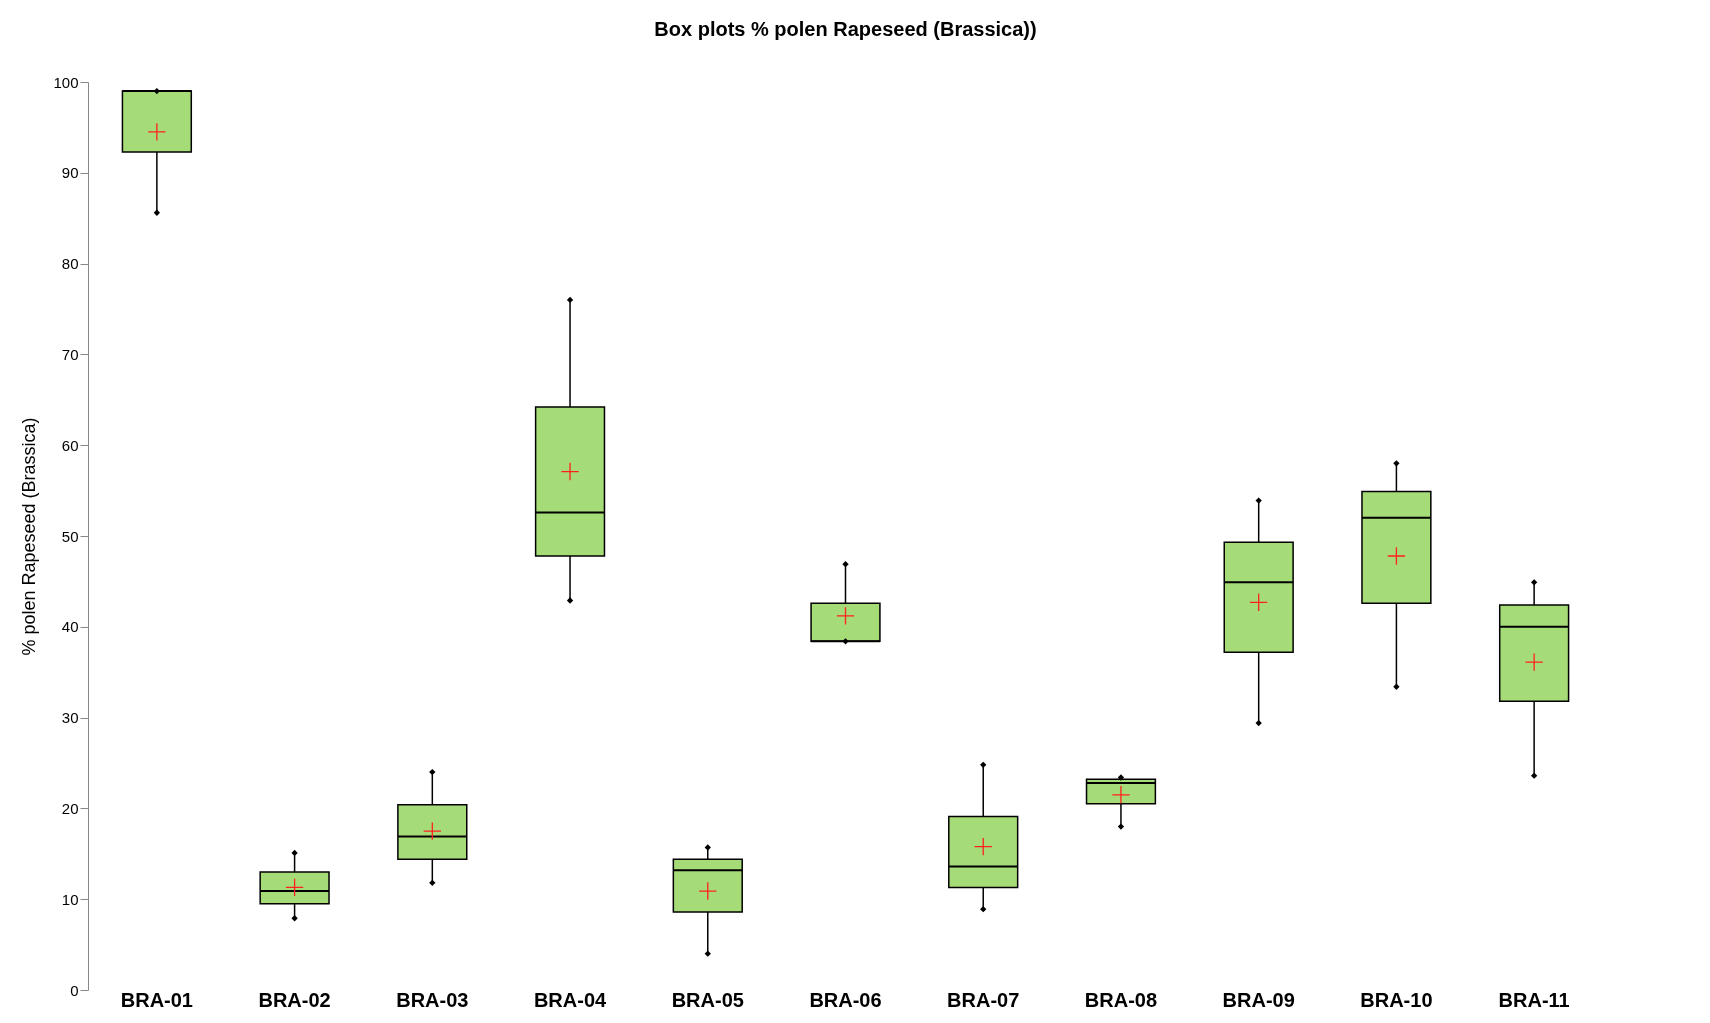 The width and height of the screenshot is (1710, 1023). Describe the element at coordinates (845, 29) in the screenshot. I see `chart-title: Box plots % polen Rapeseed (Brassica))` at that location.